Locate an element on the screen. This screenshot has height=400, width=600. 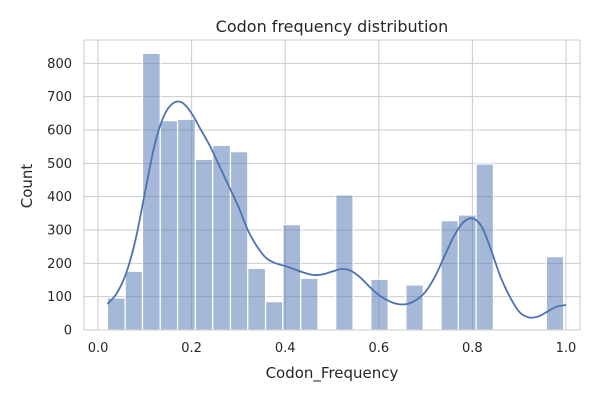
y-tick-label: 400 is located at coordinates (59, 197).